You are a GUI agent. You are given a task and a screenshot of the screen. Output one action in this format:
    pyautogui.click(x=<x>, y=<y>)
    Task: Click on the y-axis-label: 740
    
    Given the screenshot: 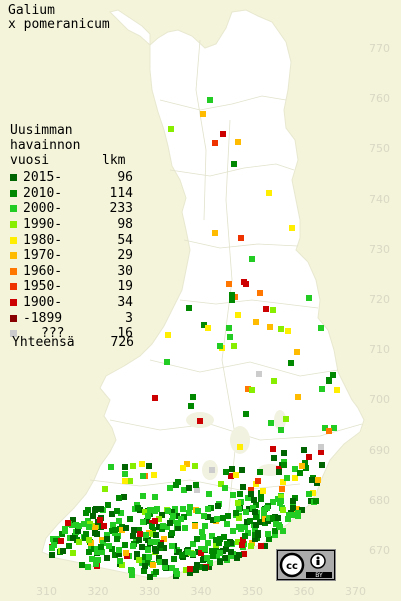 What is the action you would take?
    pyautogui.click(x=379, y=199)
    